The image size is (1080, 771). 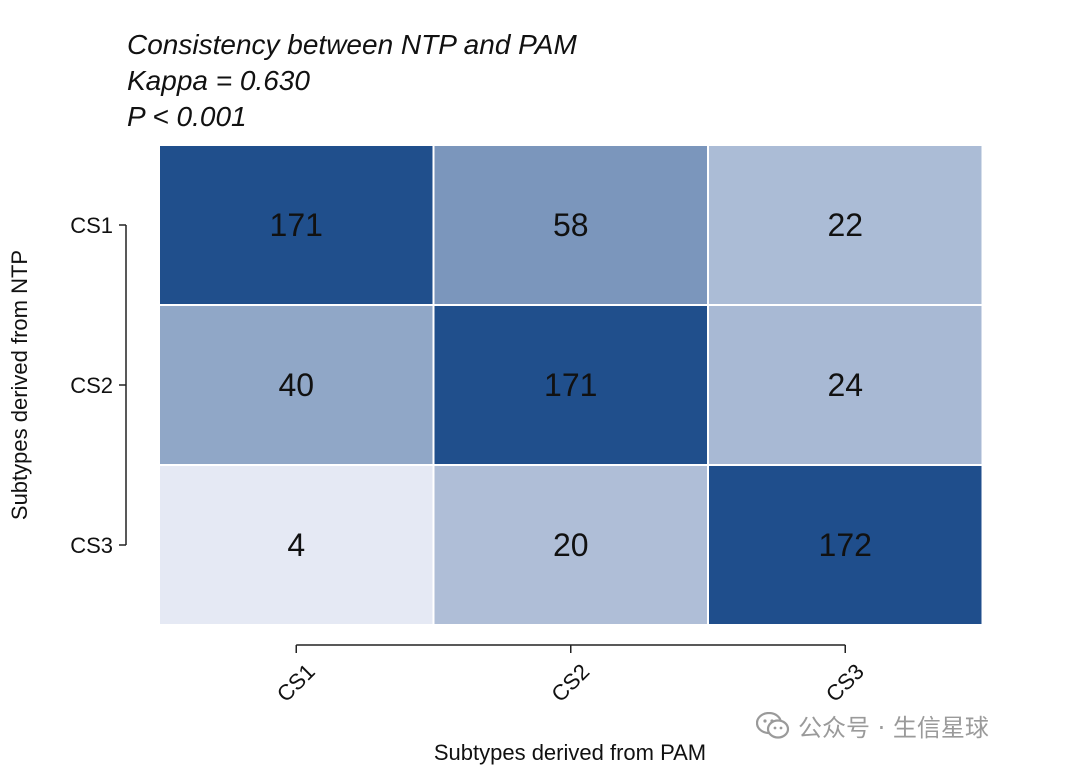 I want to click on title-line-3: P < 0.001, so click(x=187, y=116).